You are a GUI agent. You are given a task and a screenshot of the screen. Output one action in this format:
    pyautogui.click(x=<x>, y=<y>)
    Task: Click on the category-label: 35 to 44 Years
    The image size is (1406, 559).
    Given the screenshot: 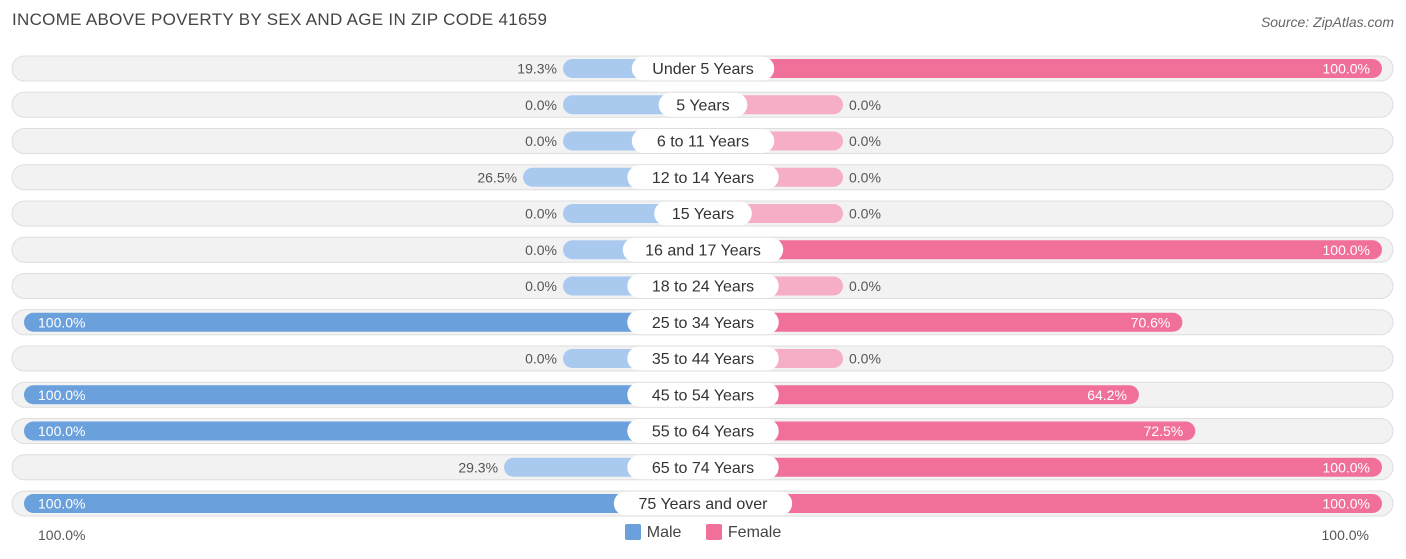 What is the action you would take?
    pyautogui.click(x=703, y=359)
    